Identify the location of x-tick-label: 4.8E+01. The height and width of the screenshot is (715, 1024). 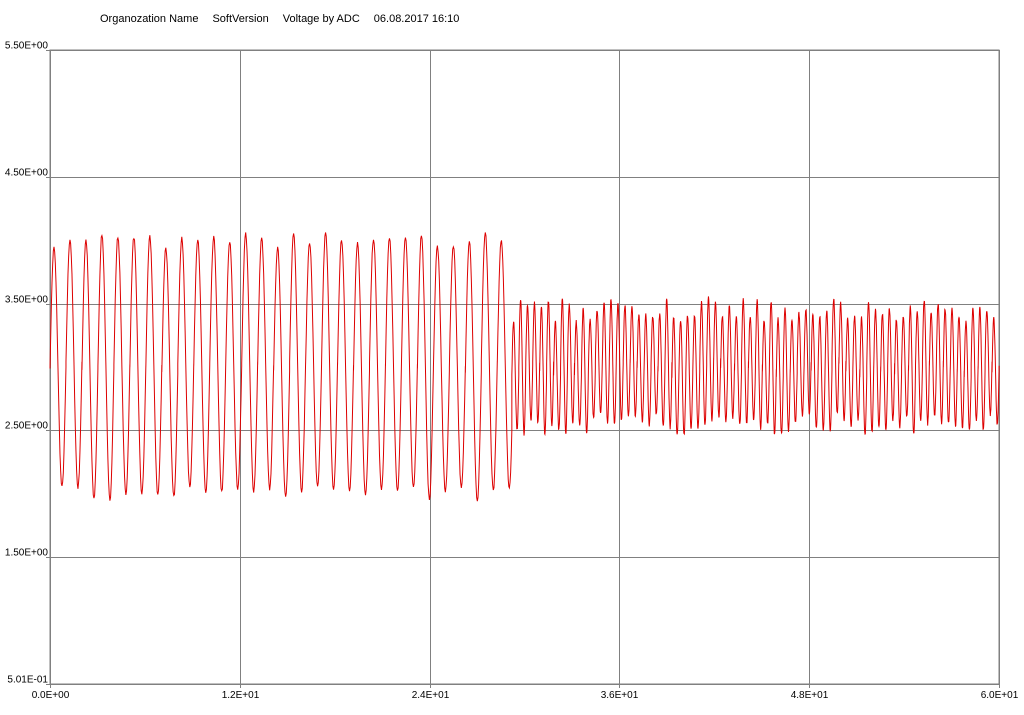
(810, 695).